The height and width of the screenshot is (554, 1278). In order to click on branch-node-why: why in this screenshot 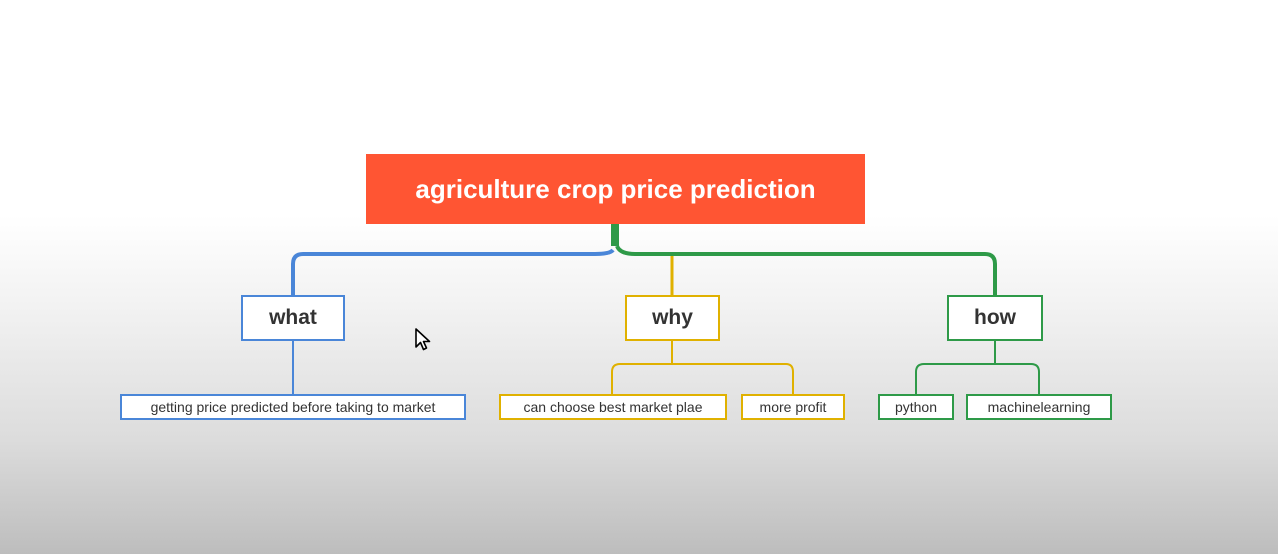, I will do `click(672, 318)`.